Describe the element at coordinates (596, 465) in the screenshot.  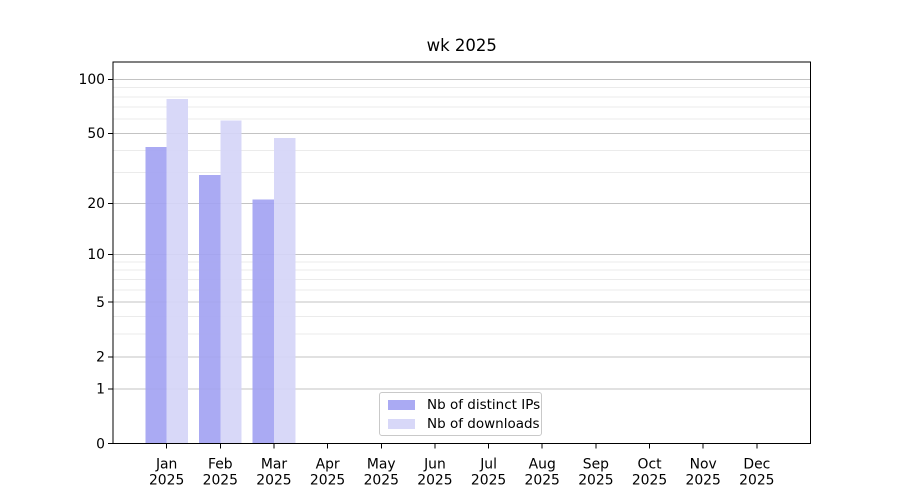
I see `x-tick-label-month: Sep` at that location.